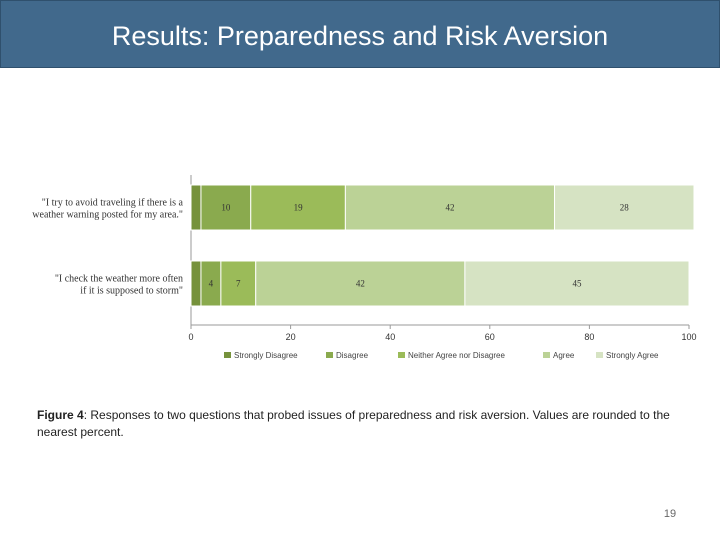 This screenshot has height=540, width=720. I want to click on x-tick-label: 40, so click(390, 337).